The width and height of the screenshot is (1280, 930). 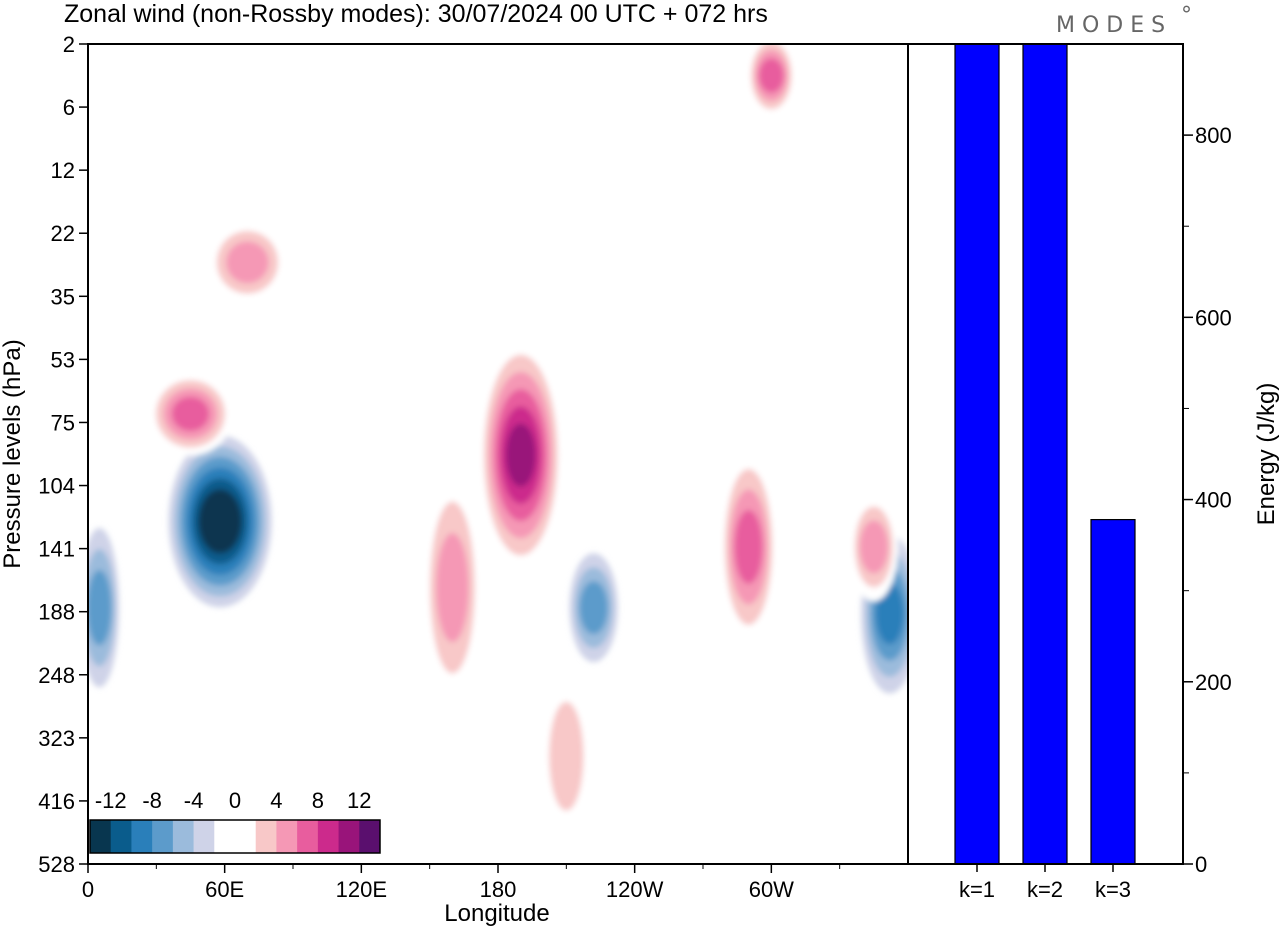 I want to click on y-tick-label: 188, so click(x=56, y=612).